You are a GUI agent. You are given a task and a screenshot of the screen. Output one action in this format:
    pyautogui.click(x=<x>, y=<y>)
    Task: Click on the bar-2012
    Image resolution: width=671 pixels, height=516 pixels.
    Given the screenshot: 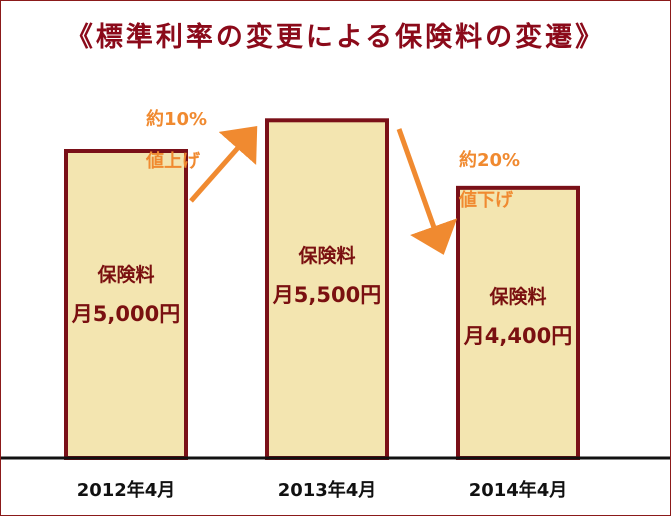 What is the action you would take?
    pyautogui.click(x=126, y=304)
    